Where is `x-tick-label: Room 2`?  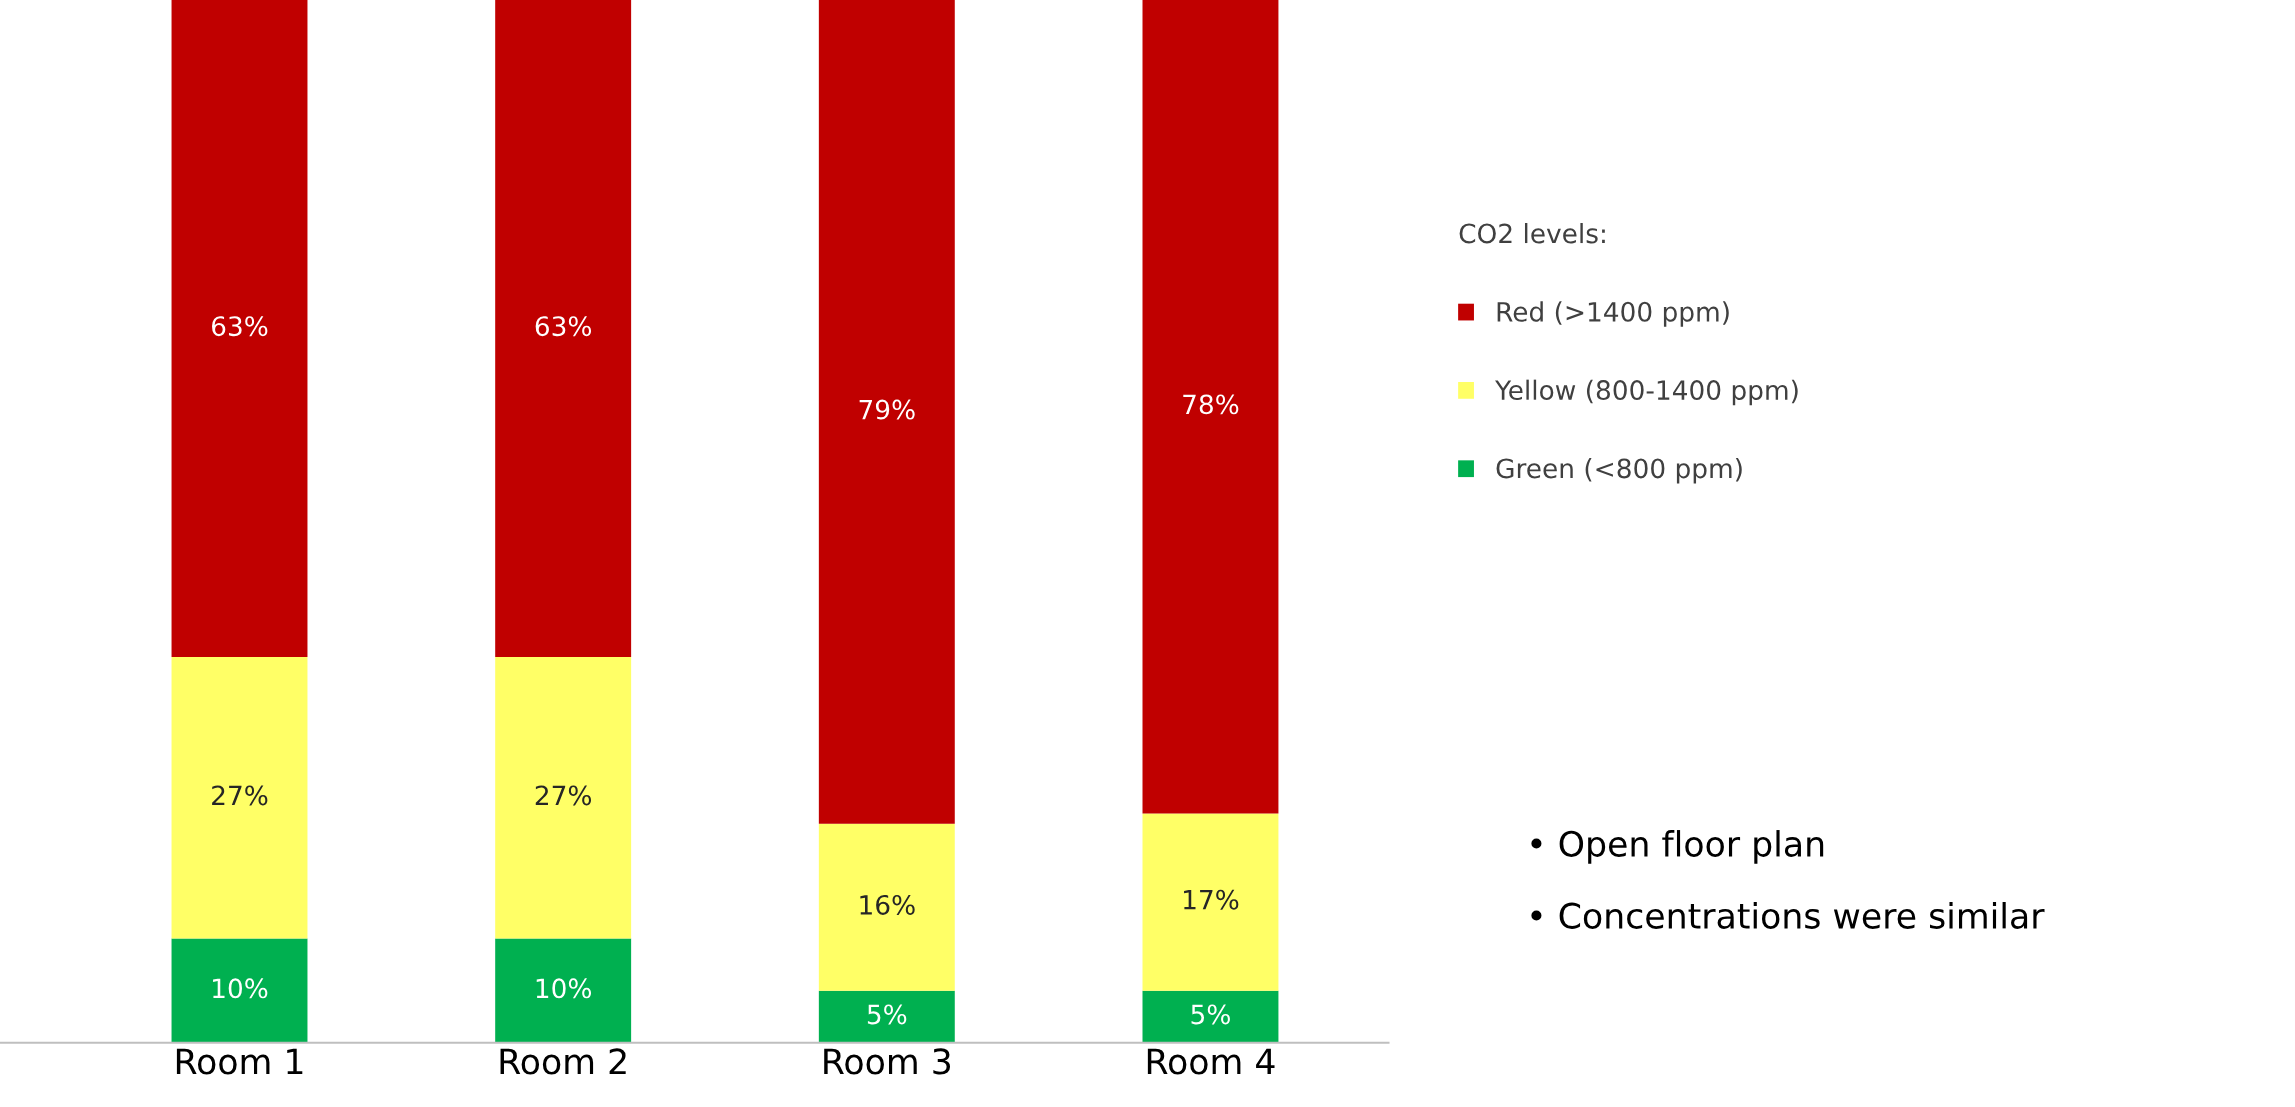
x-tick-label: Room 2 is located at coordinates (563, 1061).